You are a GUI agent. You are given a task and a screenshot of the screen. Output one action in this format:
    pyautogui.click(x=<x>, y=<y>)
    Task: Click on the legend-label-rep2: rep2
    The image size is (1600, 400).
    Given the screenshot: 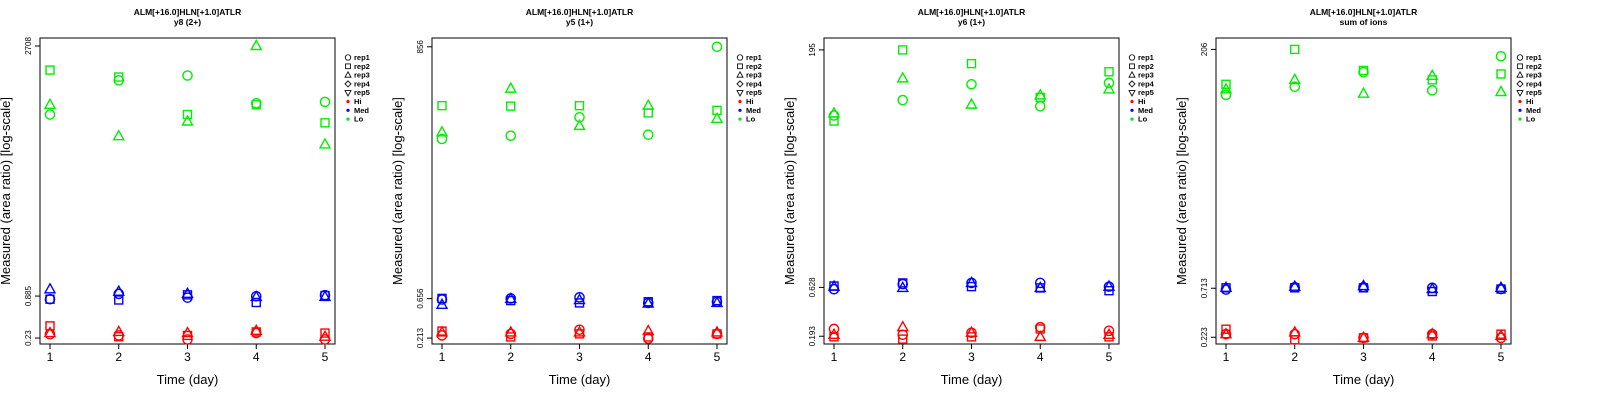 What is the action you would take?
    pyautogui.click(x=754, y=66)
    